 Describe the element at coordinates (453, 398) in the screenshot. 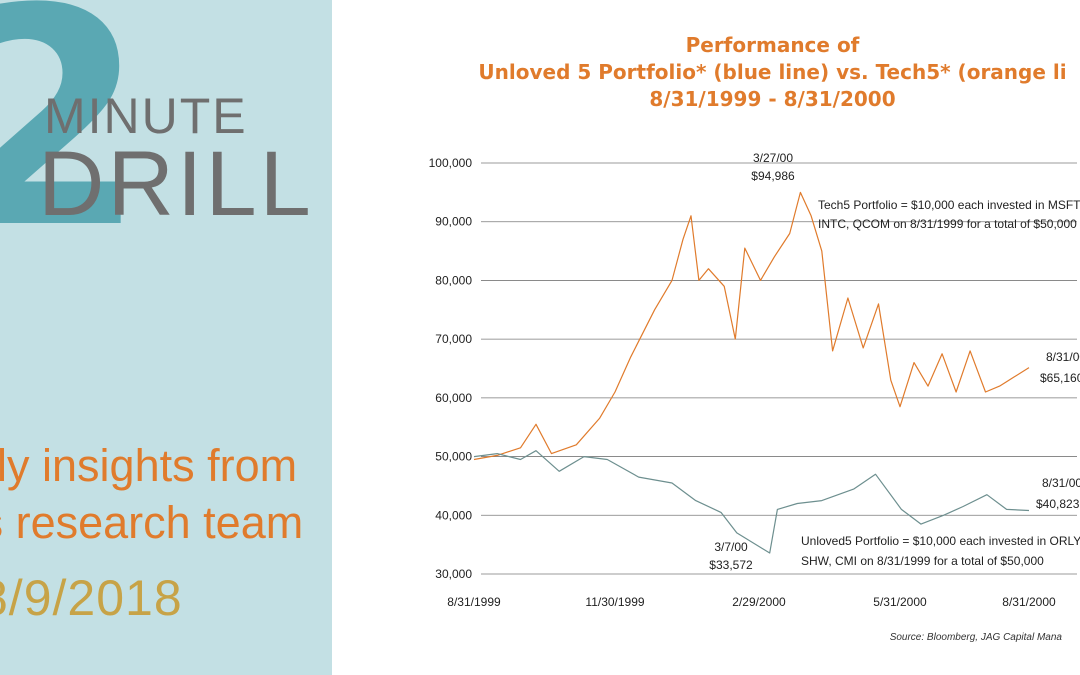

I see `y-tick-label: 60,000` at that location.